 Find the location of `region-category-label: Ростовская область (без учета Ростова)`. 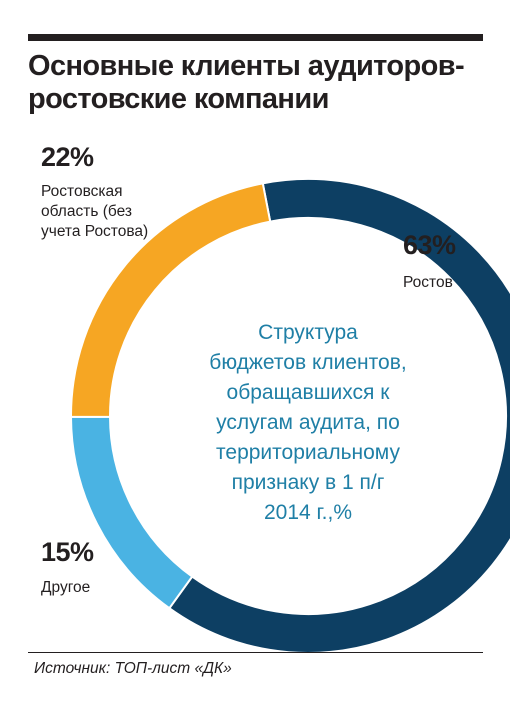

region-category-label: Ростовская область (без учета Ростова) is located at coordinates (94, 212).